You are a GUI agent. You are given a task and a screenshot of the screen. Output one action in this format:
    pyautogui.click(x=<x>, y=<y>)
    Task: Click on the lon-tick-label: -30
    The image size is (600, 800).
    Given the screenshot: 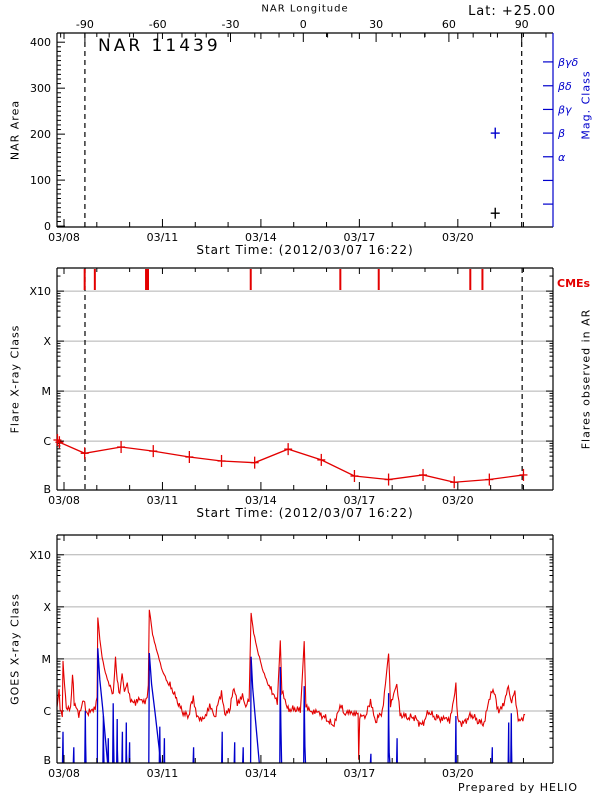 What is the action you would take?
    pyautogui.click(x=231, y=24)
    